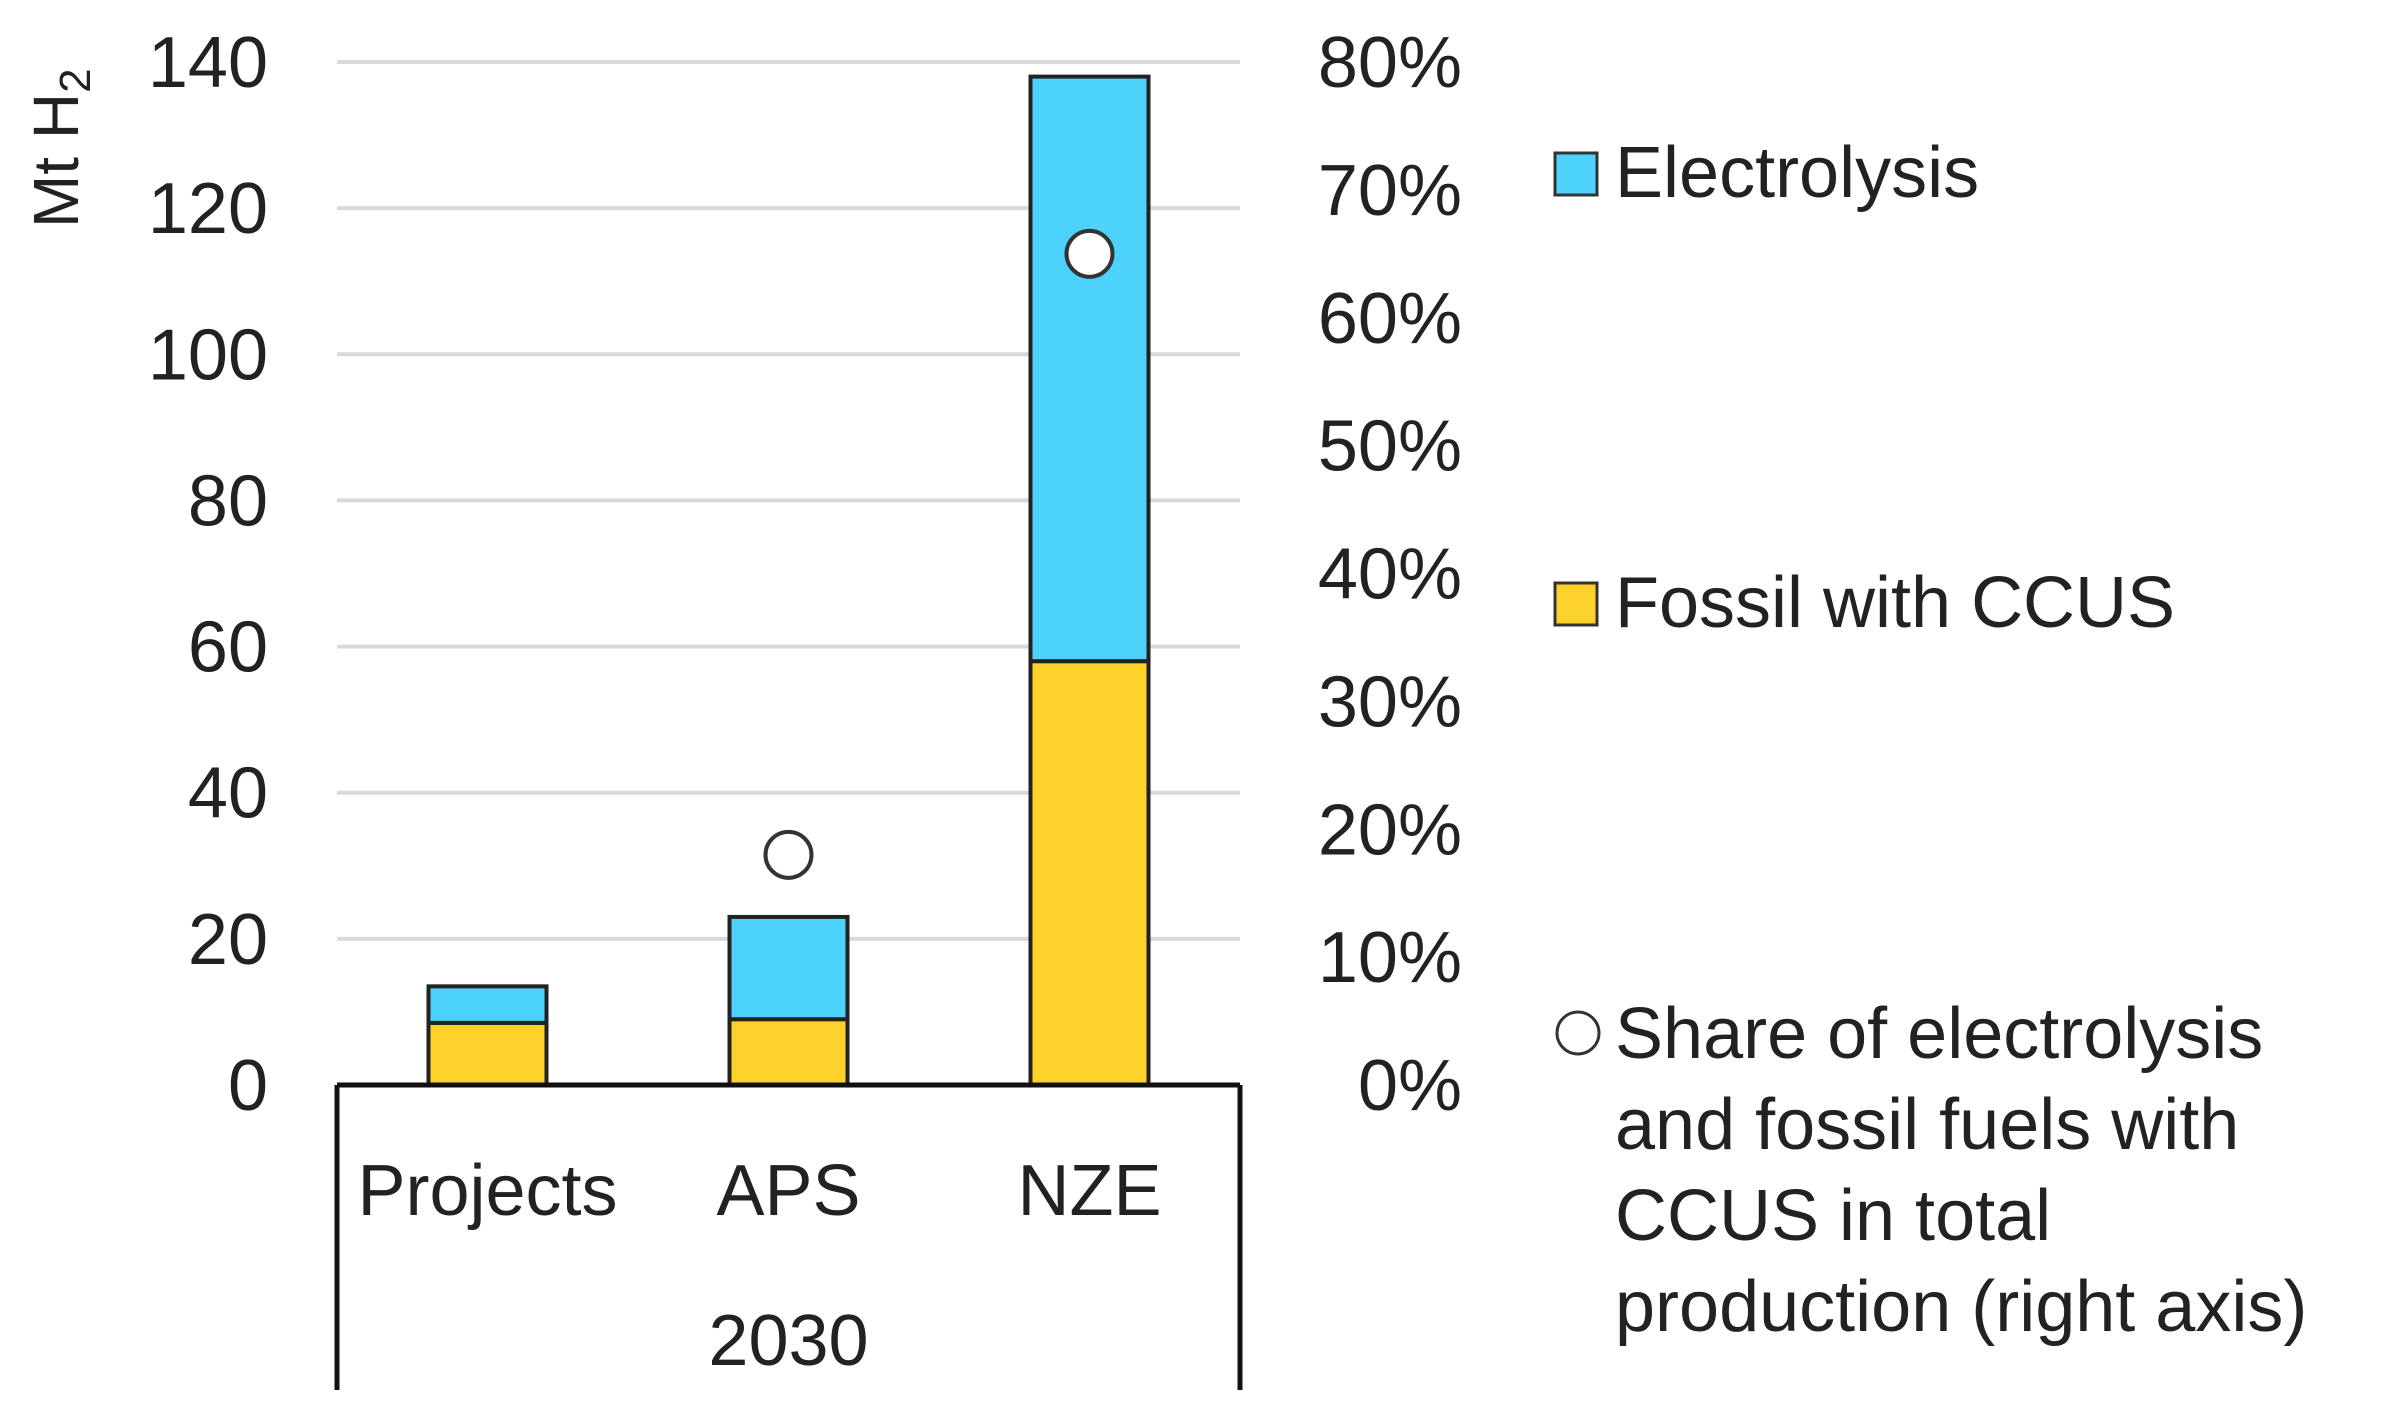 The image size is (2387, 1417). What do you see at coordinates (1090, 1191) in the screenshot?
I see `x-tick-label-nze: NZE` at bounding box center [1090, 1191].